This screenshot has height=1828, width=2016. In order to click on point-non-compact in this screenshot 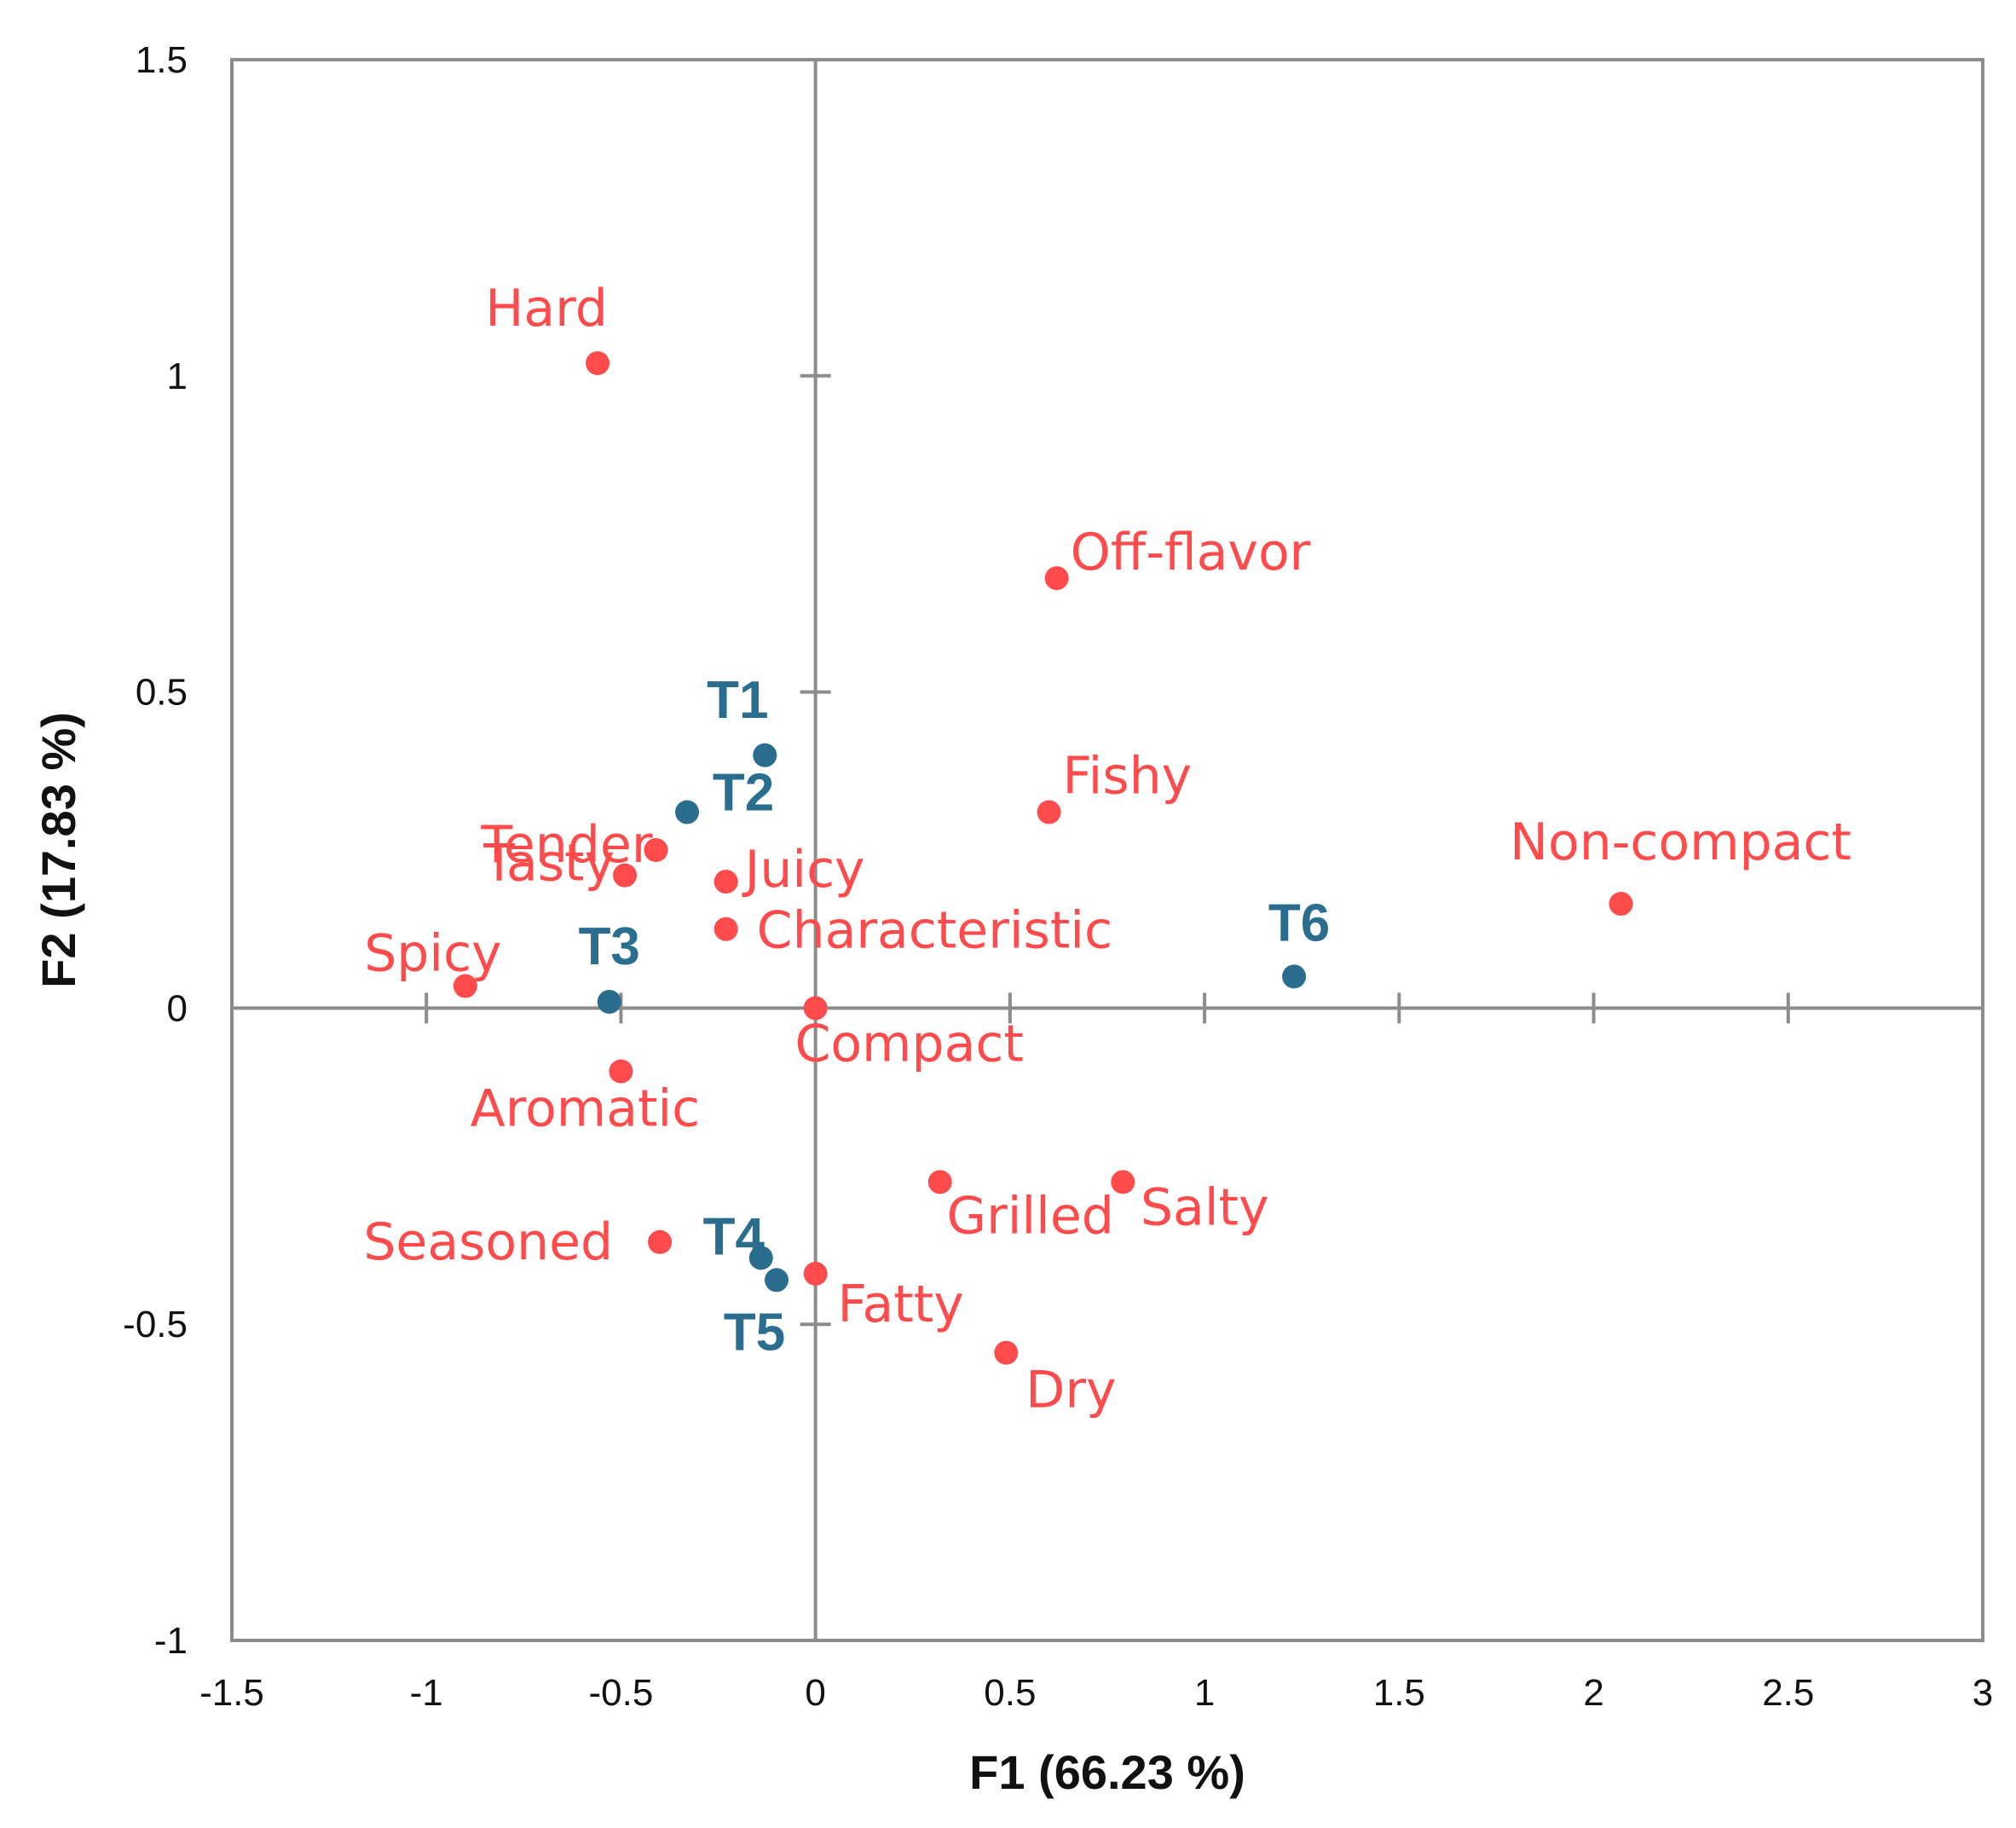, I will do `click(1621, 904)`.